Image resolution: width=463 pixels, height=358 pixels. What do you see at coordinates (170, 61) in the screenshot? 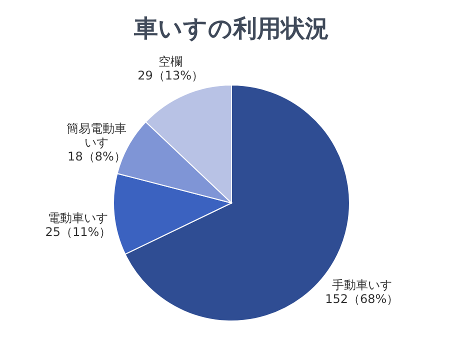
I see `slice-label: 空欄` at bounding box center [170, 61].